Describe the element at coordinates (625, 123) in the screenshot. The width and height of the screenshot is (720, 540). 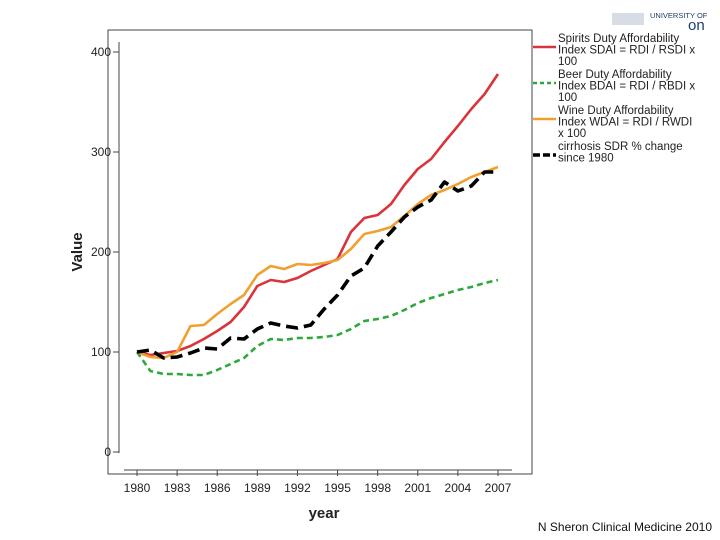
I see `legend-label-2: Index WDAI = RDI / RWDI` at that location.